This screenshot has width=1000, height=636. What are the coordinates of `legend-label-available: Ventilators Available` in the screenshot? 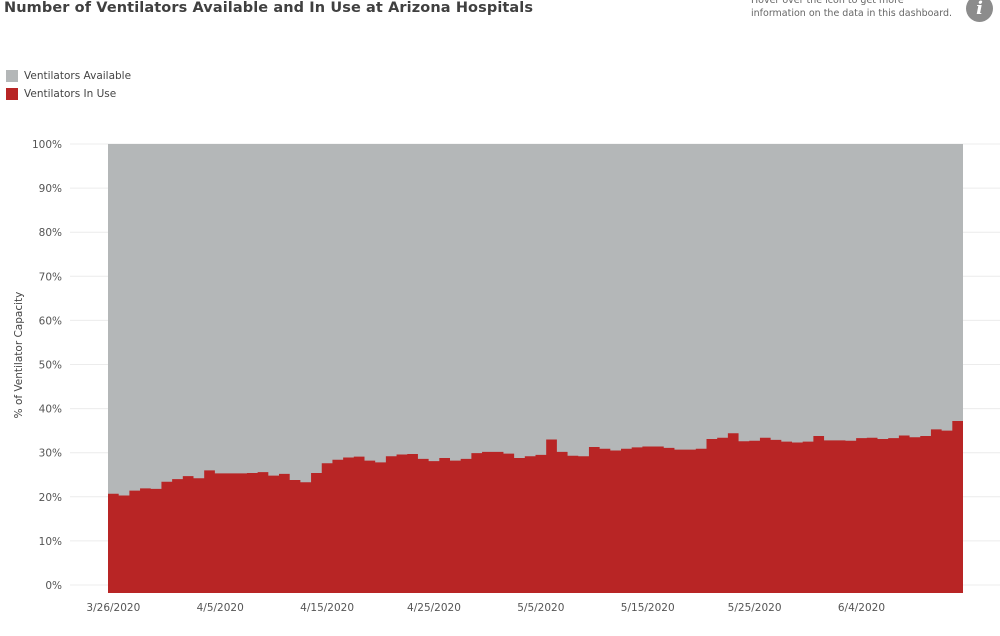 It's located at (78, 76).